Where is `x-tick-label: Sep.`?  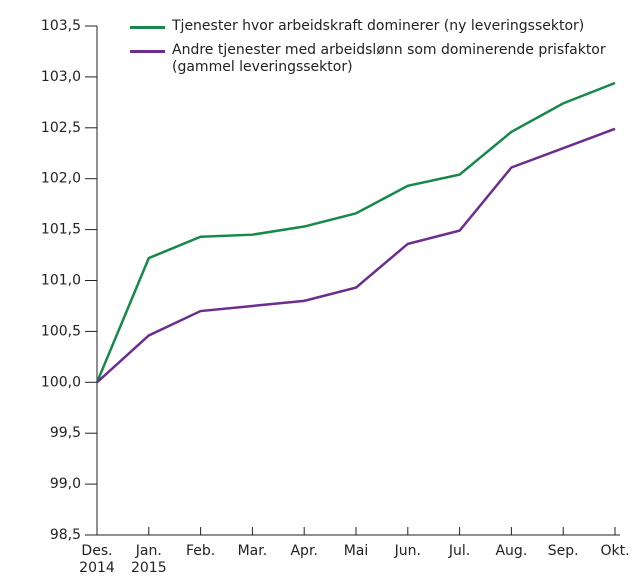 x-tick-label: Sep. is located at coordinates (563, 551).